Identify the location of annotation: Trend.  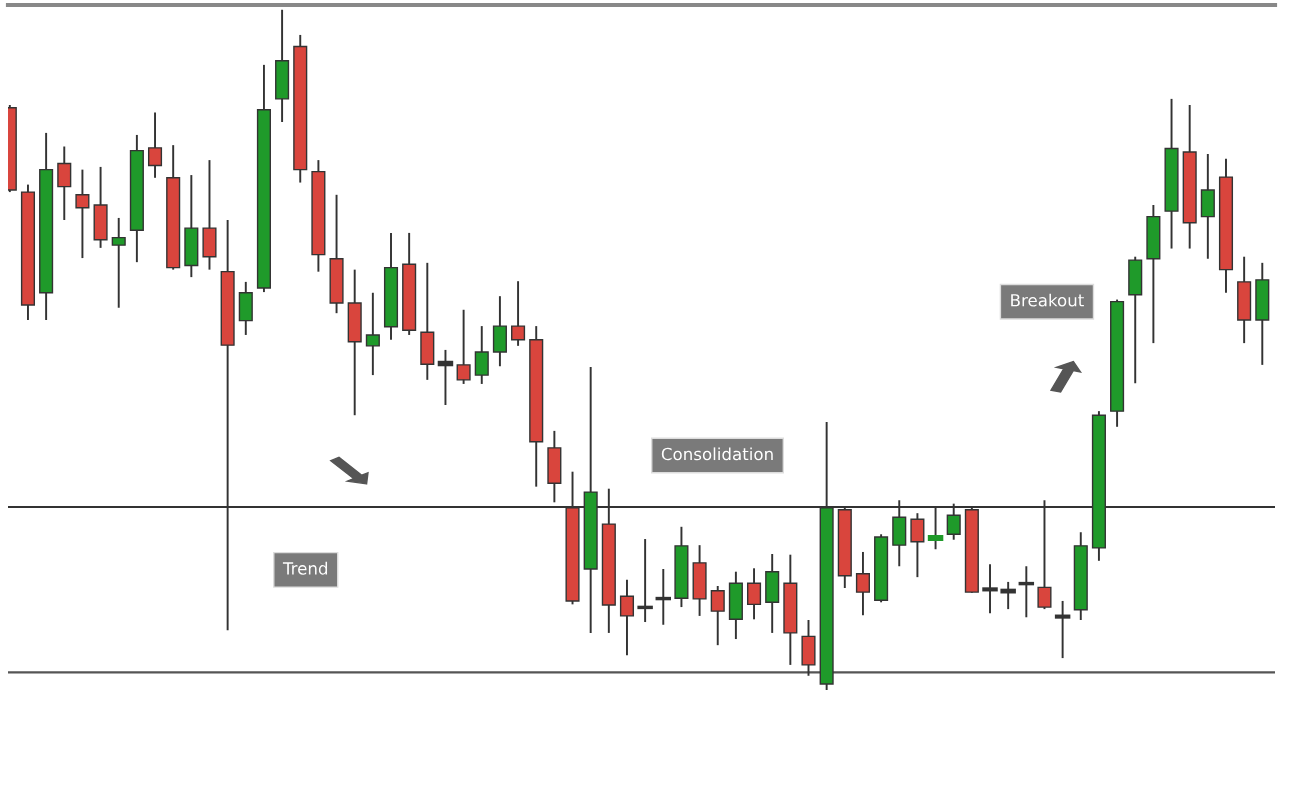
(305, 568).